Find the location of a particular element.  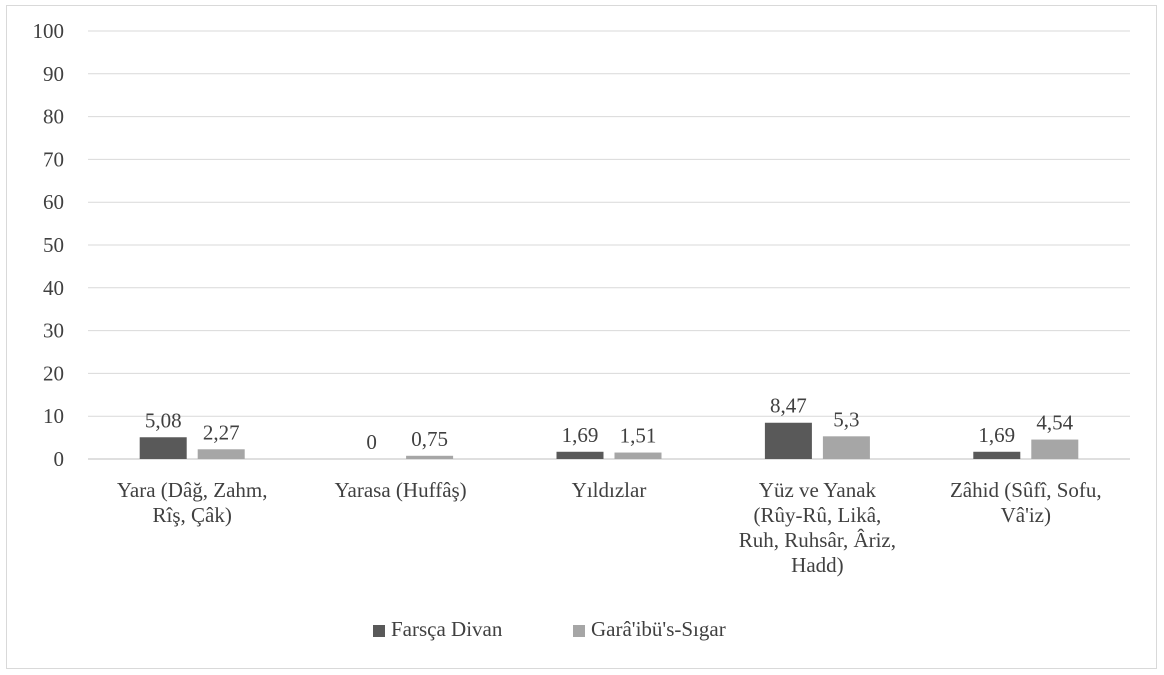

category-label: Yarasa (Huffâş) is located at coordinates (400, 490).